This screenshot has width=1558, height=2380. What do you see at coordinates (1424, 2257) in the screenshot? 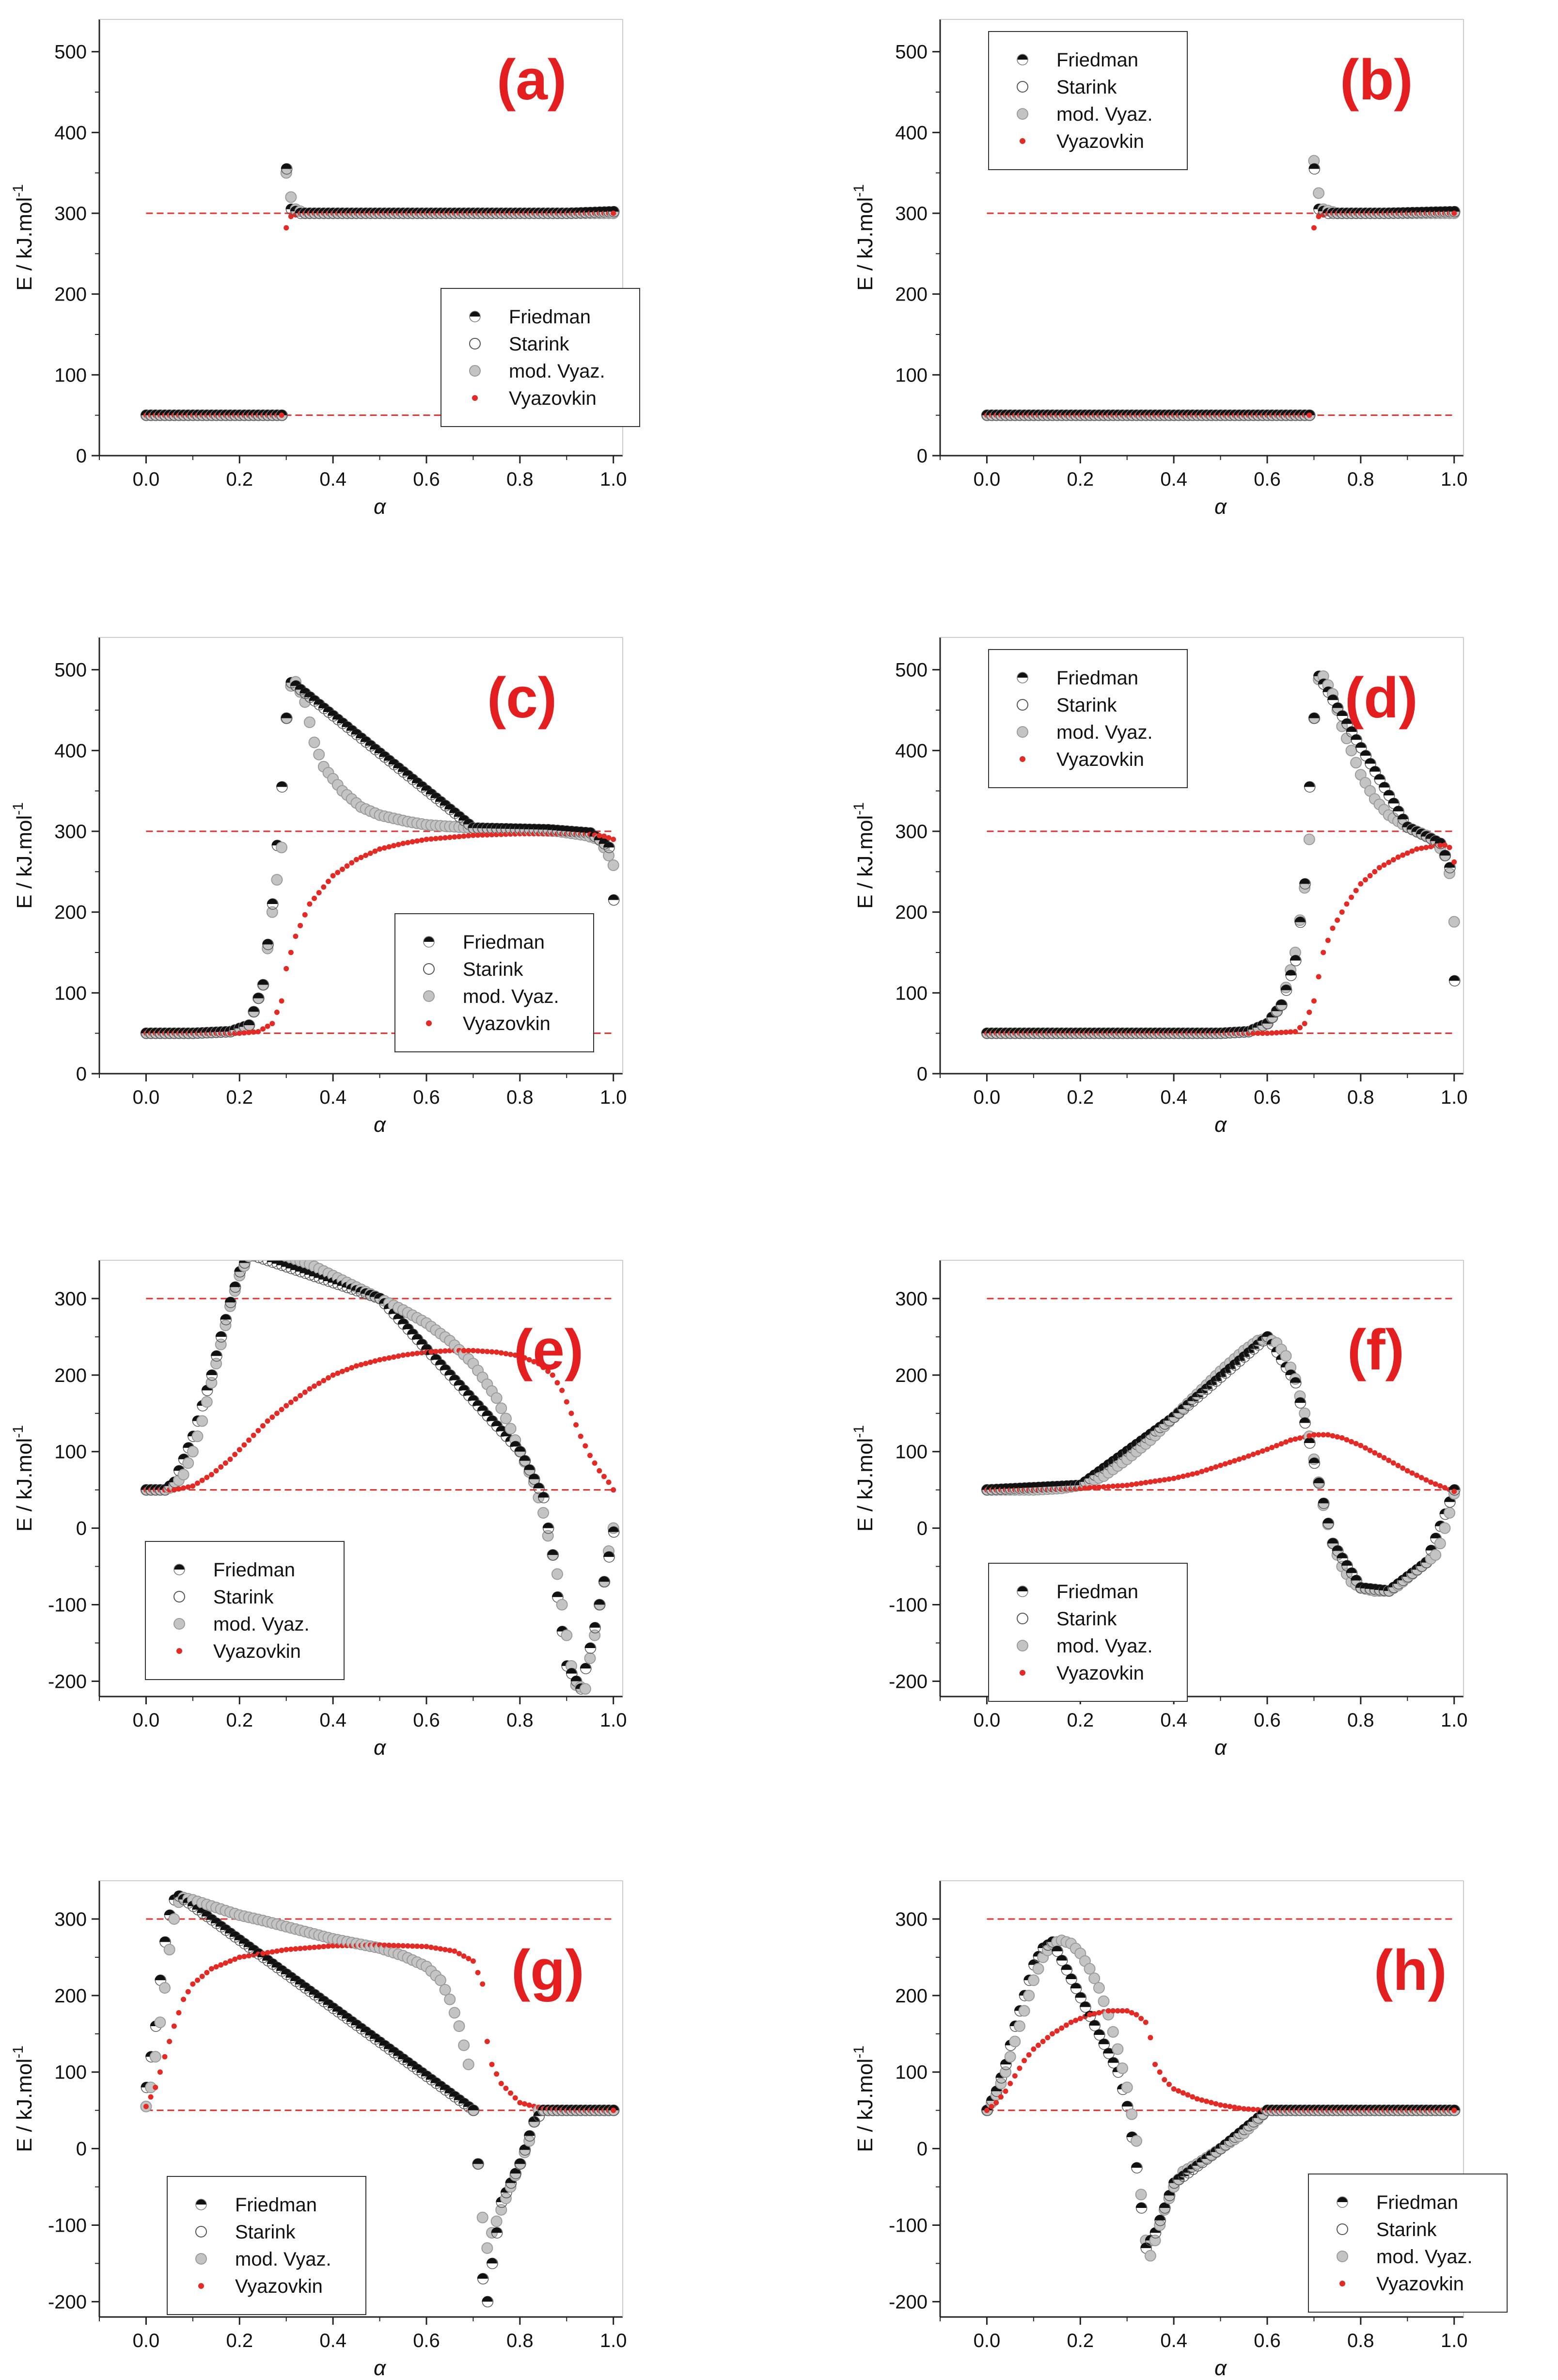
I see `panel-7-legend-label-2: mod. Vyaz.` at bounding box center [1424, 2257].